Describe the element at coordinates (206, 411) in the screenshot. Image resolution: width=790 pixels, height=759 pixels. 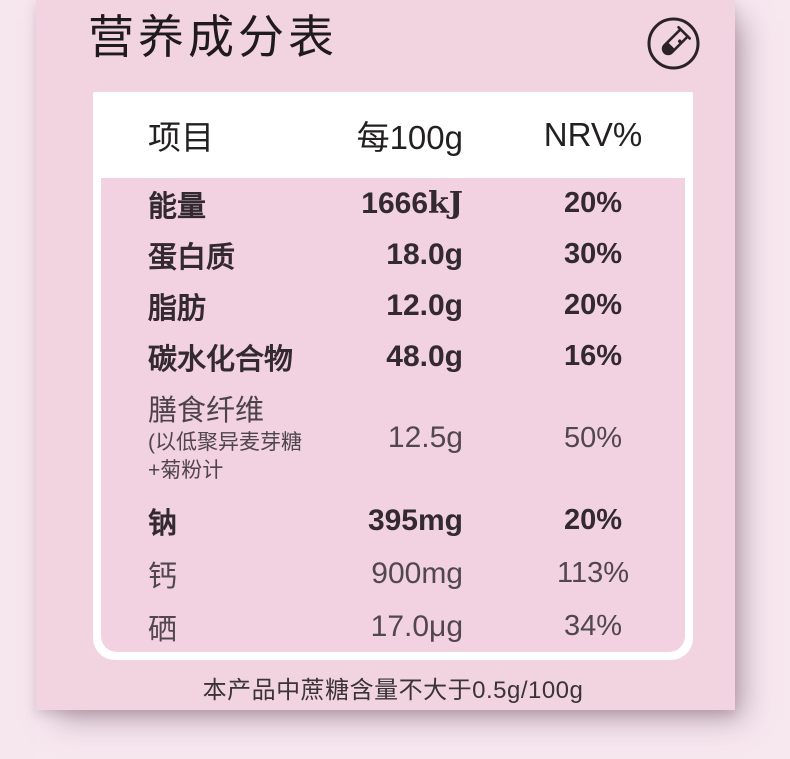
I see `fiber-label-main: 膳食纤维` at that location.